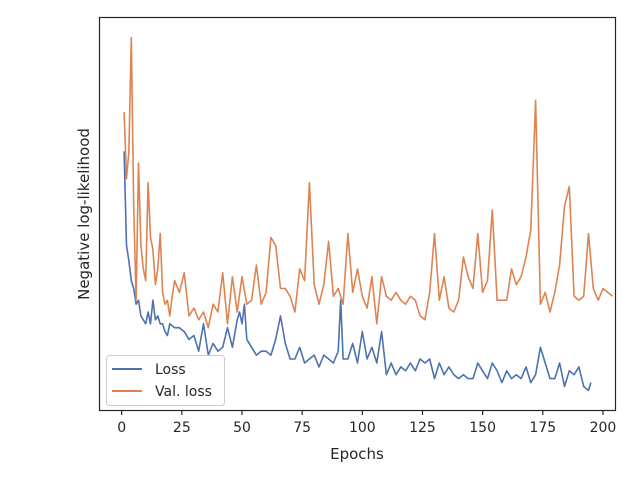  What do you see at coordinates (542, 428) in the screenshot?
I see `x-tick-label: 175` at bounding box center [542, 428].